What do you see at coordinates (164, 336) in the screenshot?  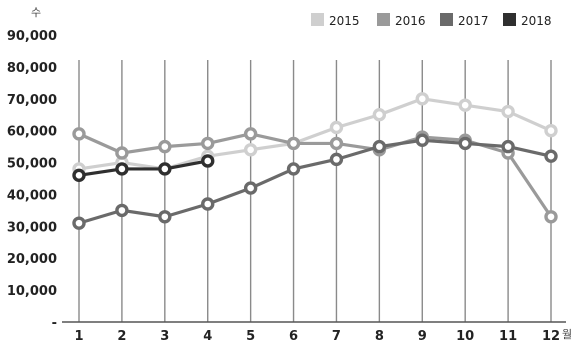 I see `x-tick-label: 3` at bounding box center [164, 336].